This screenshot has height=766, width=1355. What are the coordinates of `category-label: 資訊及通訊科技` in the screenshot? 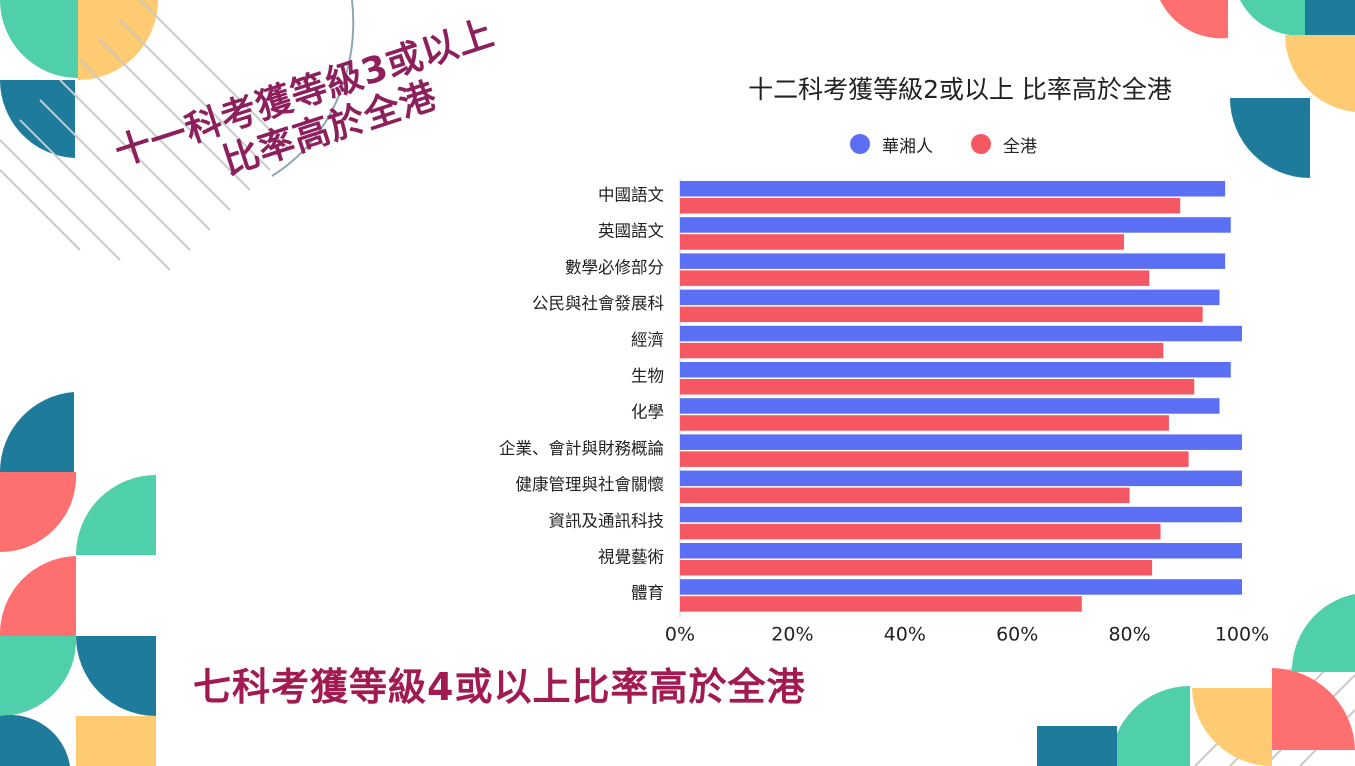 It's located at (607, 520).